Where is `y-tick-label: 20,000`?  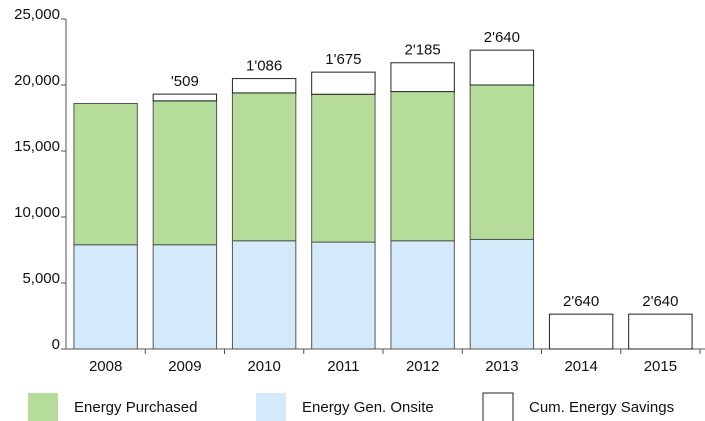 y-tick-label: 20,000 is located at coordinates (37, 80).